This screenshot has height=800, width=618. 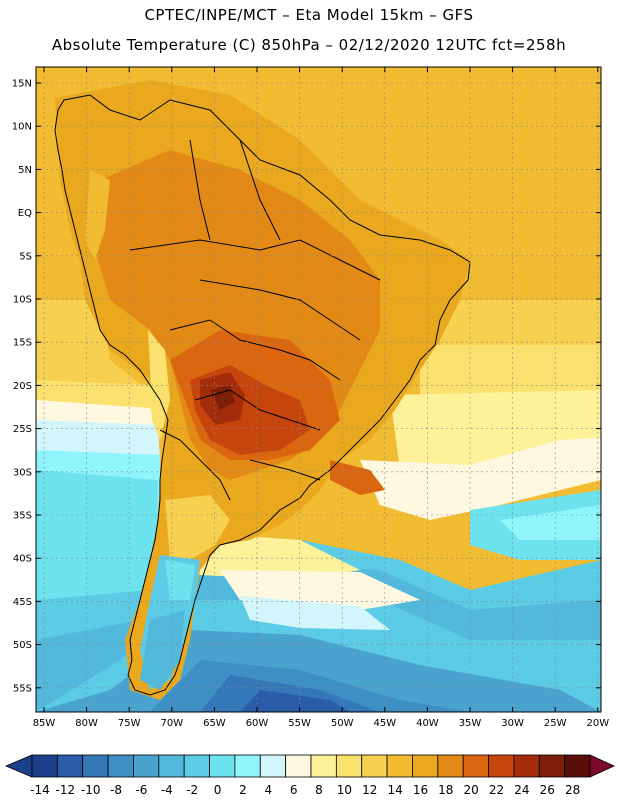 I want to click on colorbar-tick-label: 28, so click(x=572, y=790).